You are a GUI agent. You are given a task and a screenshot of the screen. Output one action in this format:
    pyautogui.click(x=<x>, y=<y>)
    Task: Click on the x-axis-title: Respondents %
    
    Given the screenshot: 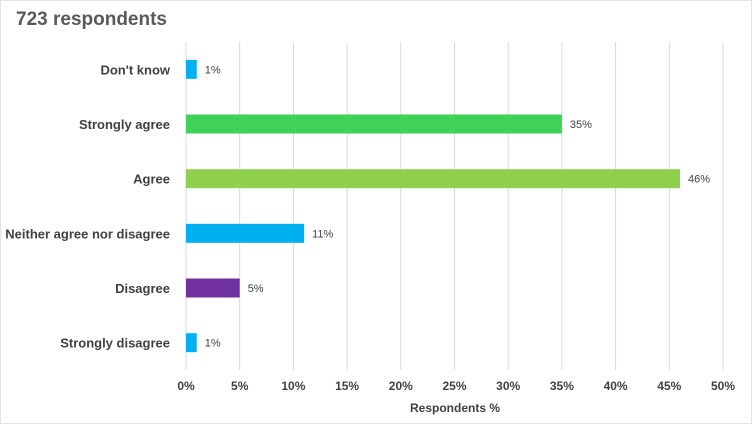 What is the action you would take?
    pyautogui.click(x=455, y=408)
    